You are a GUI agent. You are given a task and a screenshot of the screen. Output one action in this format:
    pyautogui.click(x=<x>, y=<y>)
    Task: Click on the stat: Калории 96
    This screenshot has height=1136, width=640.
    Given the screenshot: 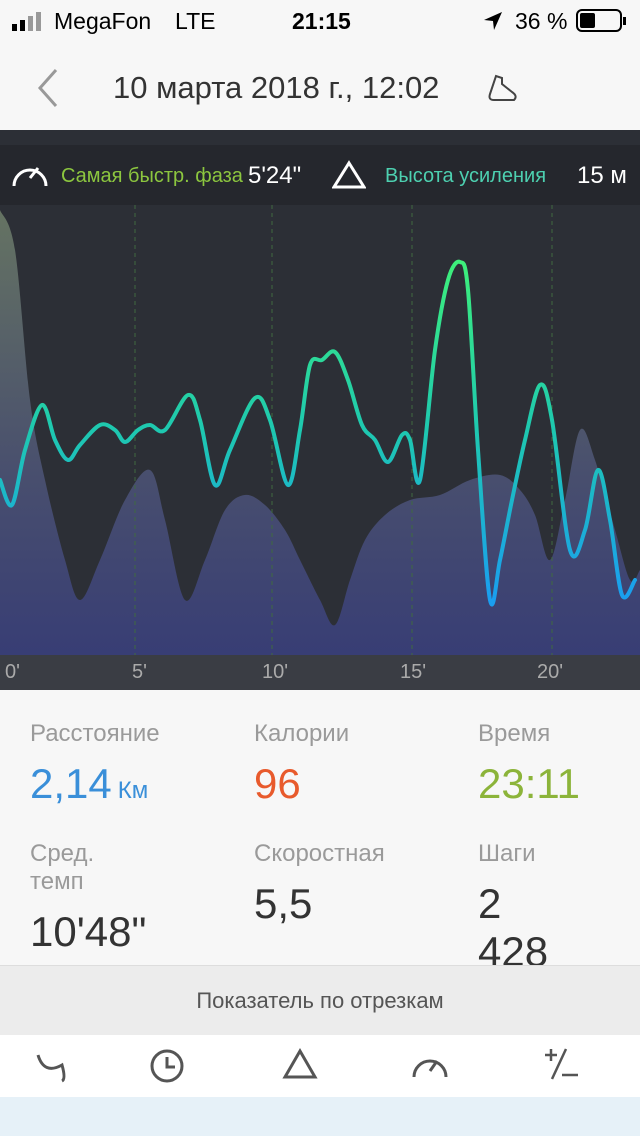 What is the action you would take?
    pyautogui.click(x=301, y=764)
    